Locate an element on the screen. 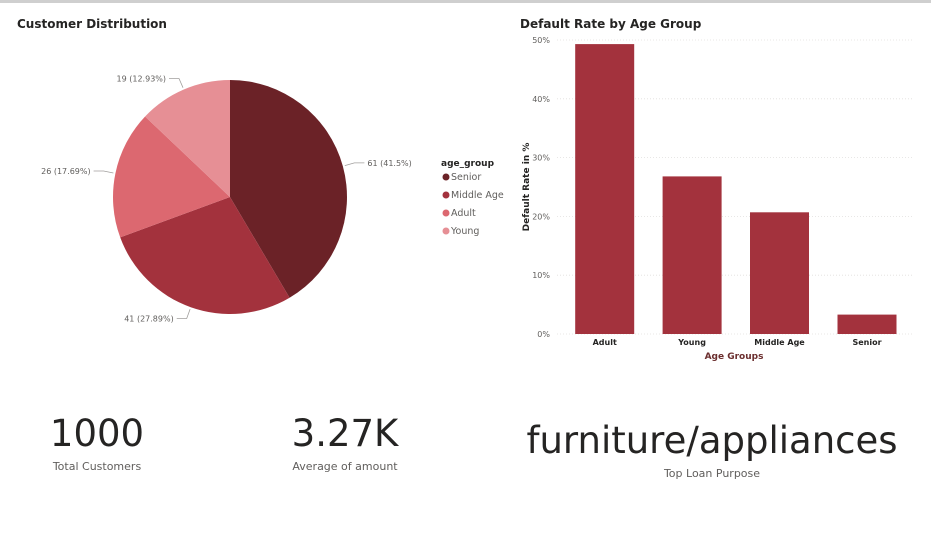 This screenshot has height=538, width=931. legend-item-young: Young is located at coordinates (461, 231).